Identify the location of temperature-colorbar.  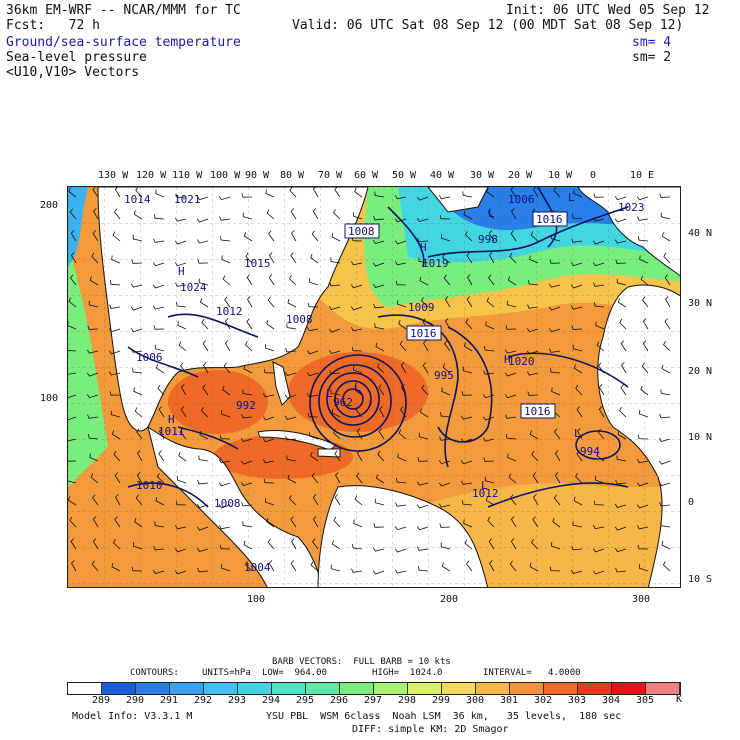
(374, 688).